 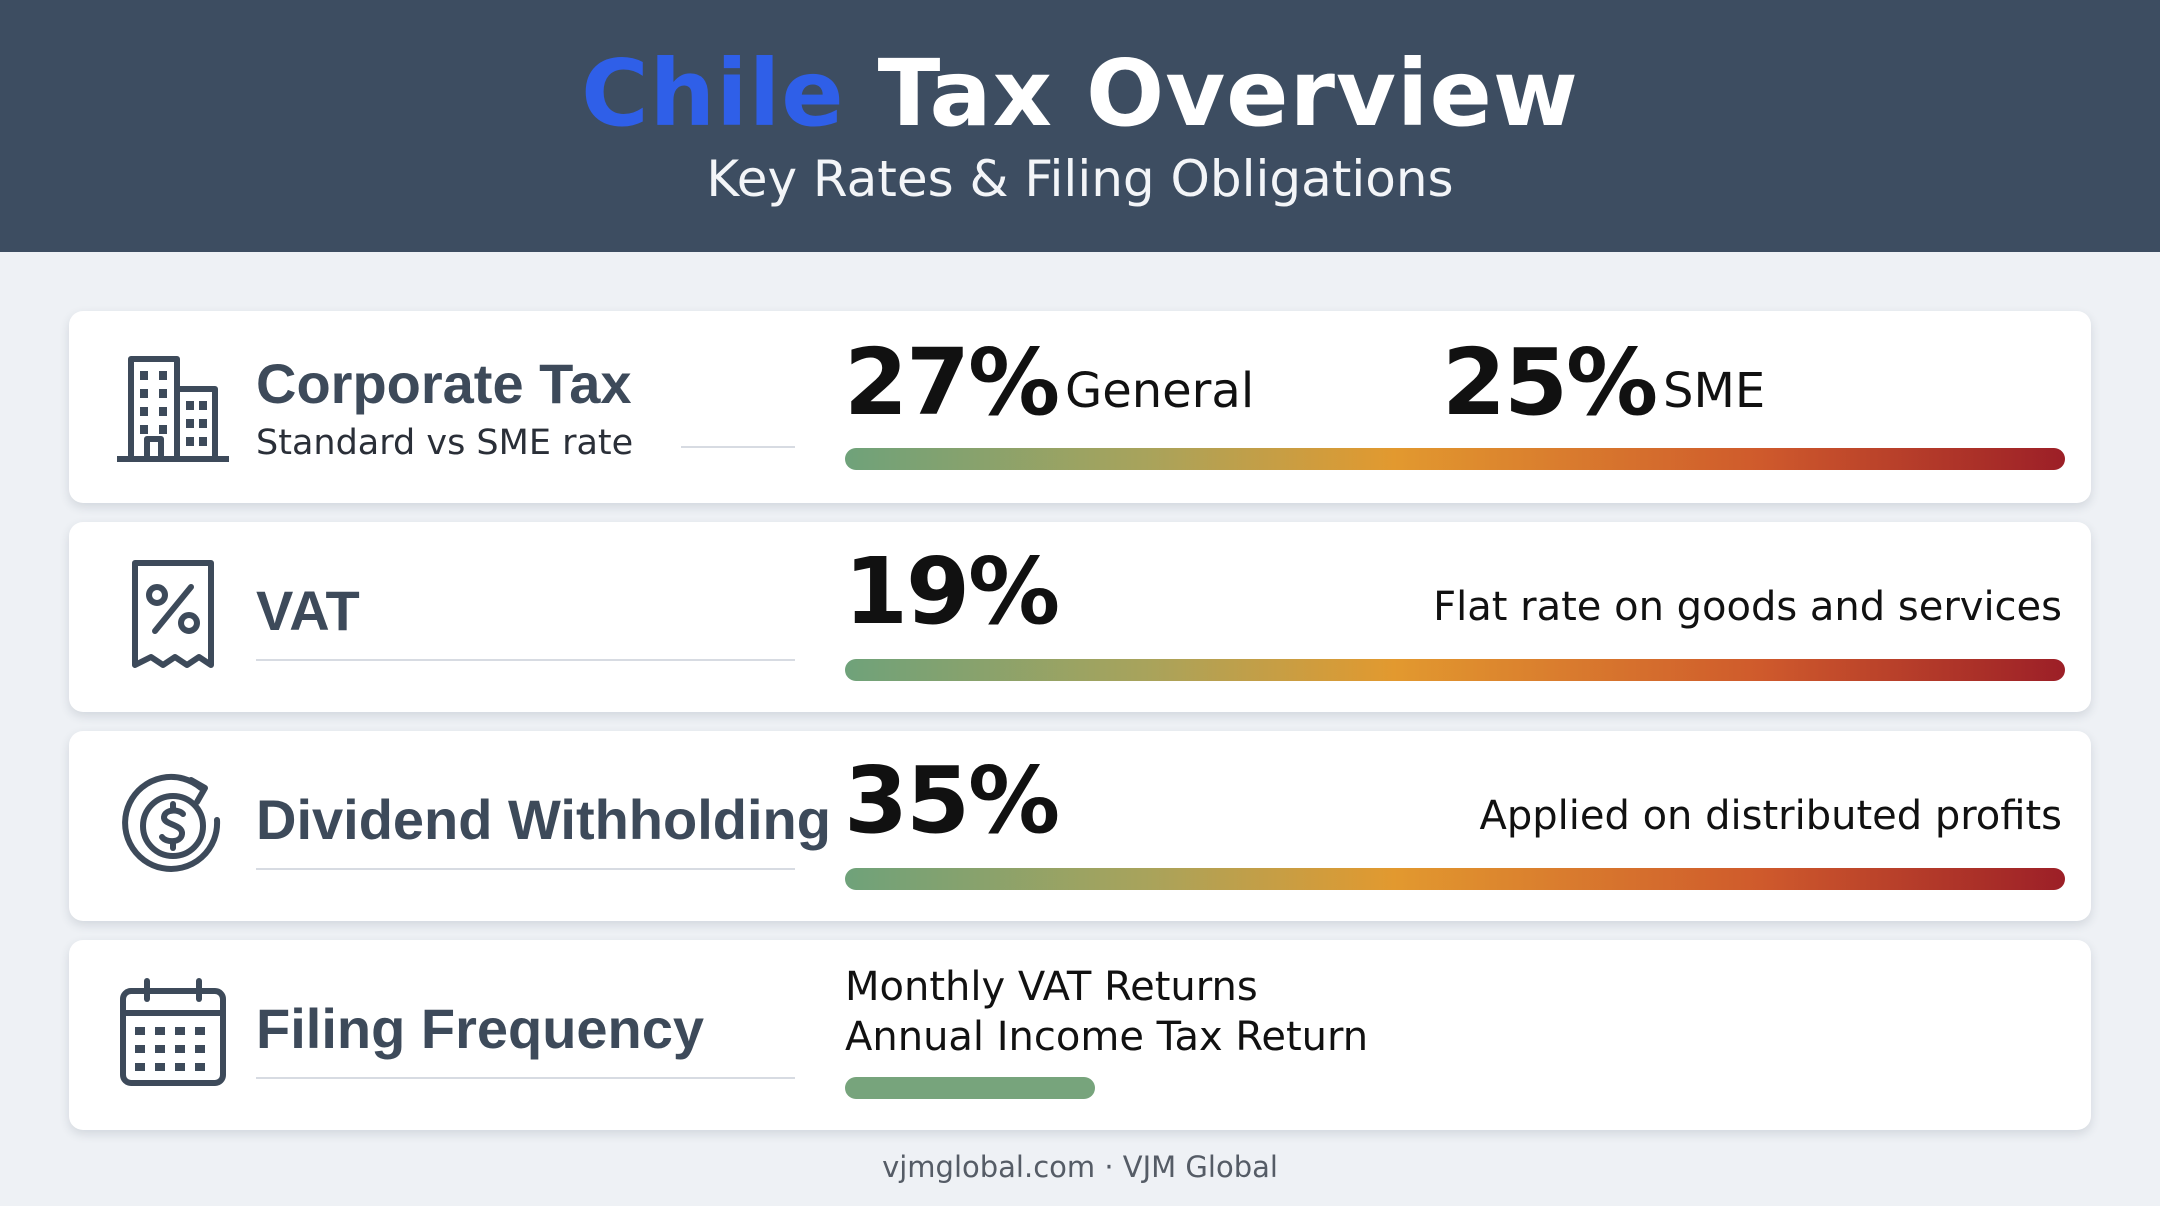 I want to click on dividend-rate: 35%, so click(x=952, y=800).